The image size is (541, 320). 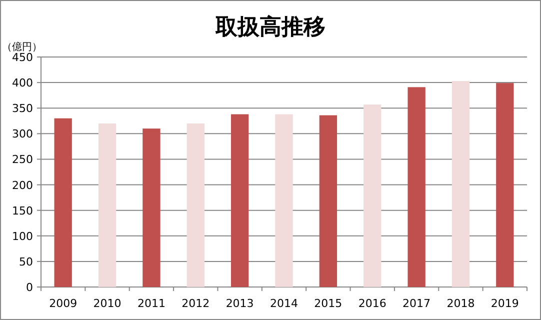 I want to click on y-tick-label: 100, so click(x=22, y=236).